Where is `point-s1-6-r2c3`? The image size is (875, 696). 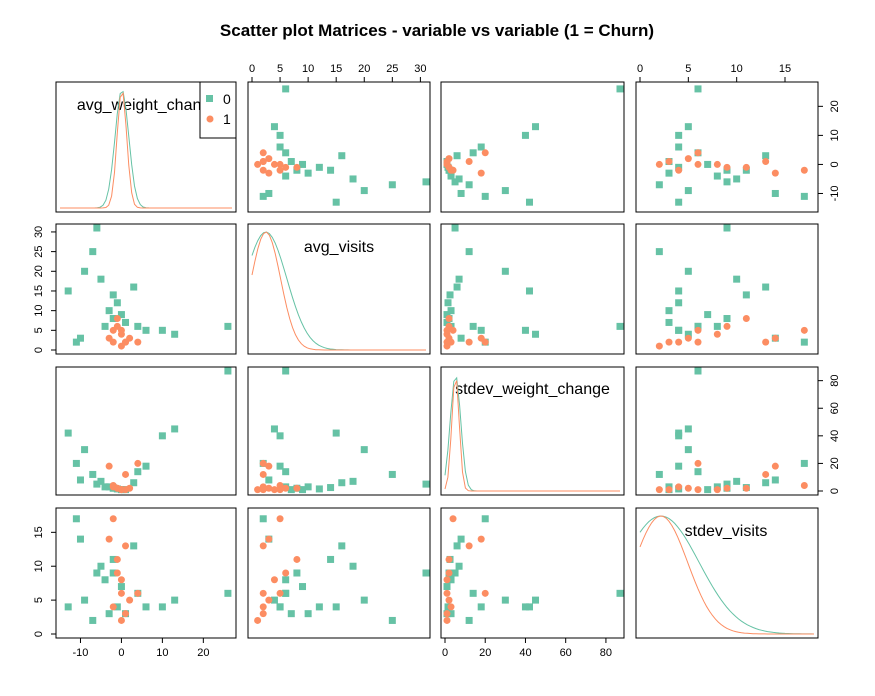 point-s1-6-r2c3 is located at coordinates (679, 487).